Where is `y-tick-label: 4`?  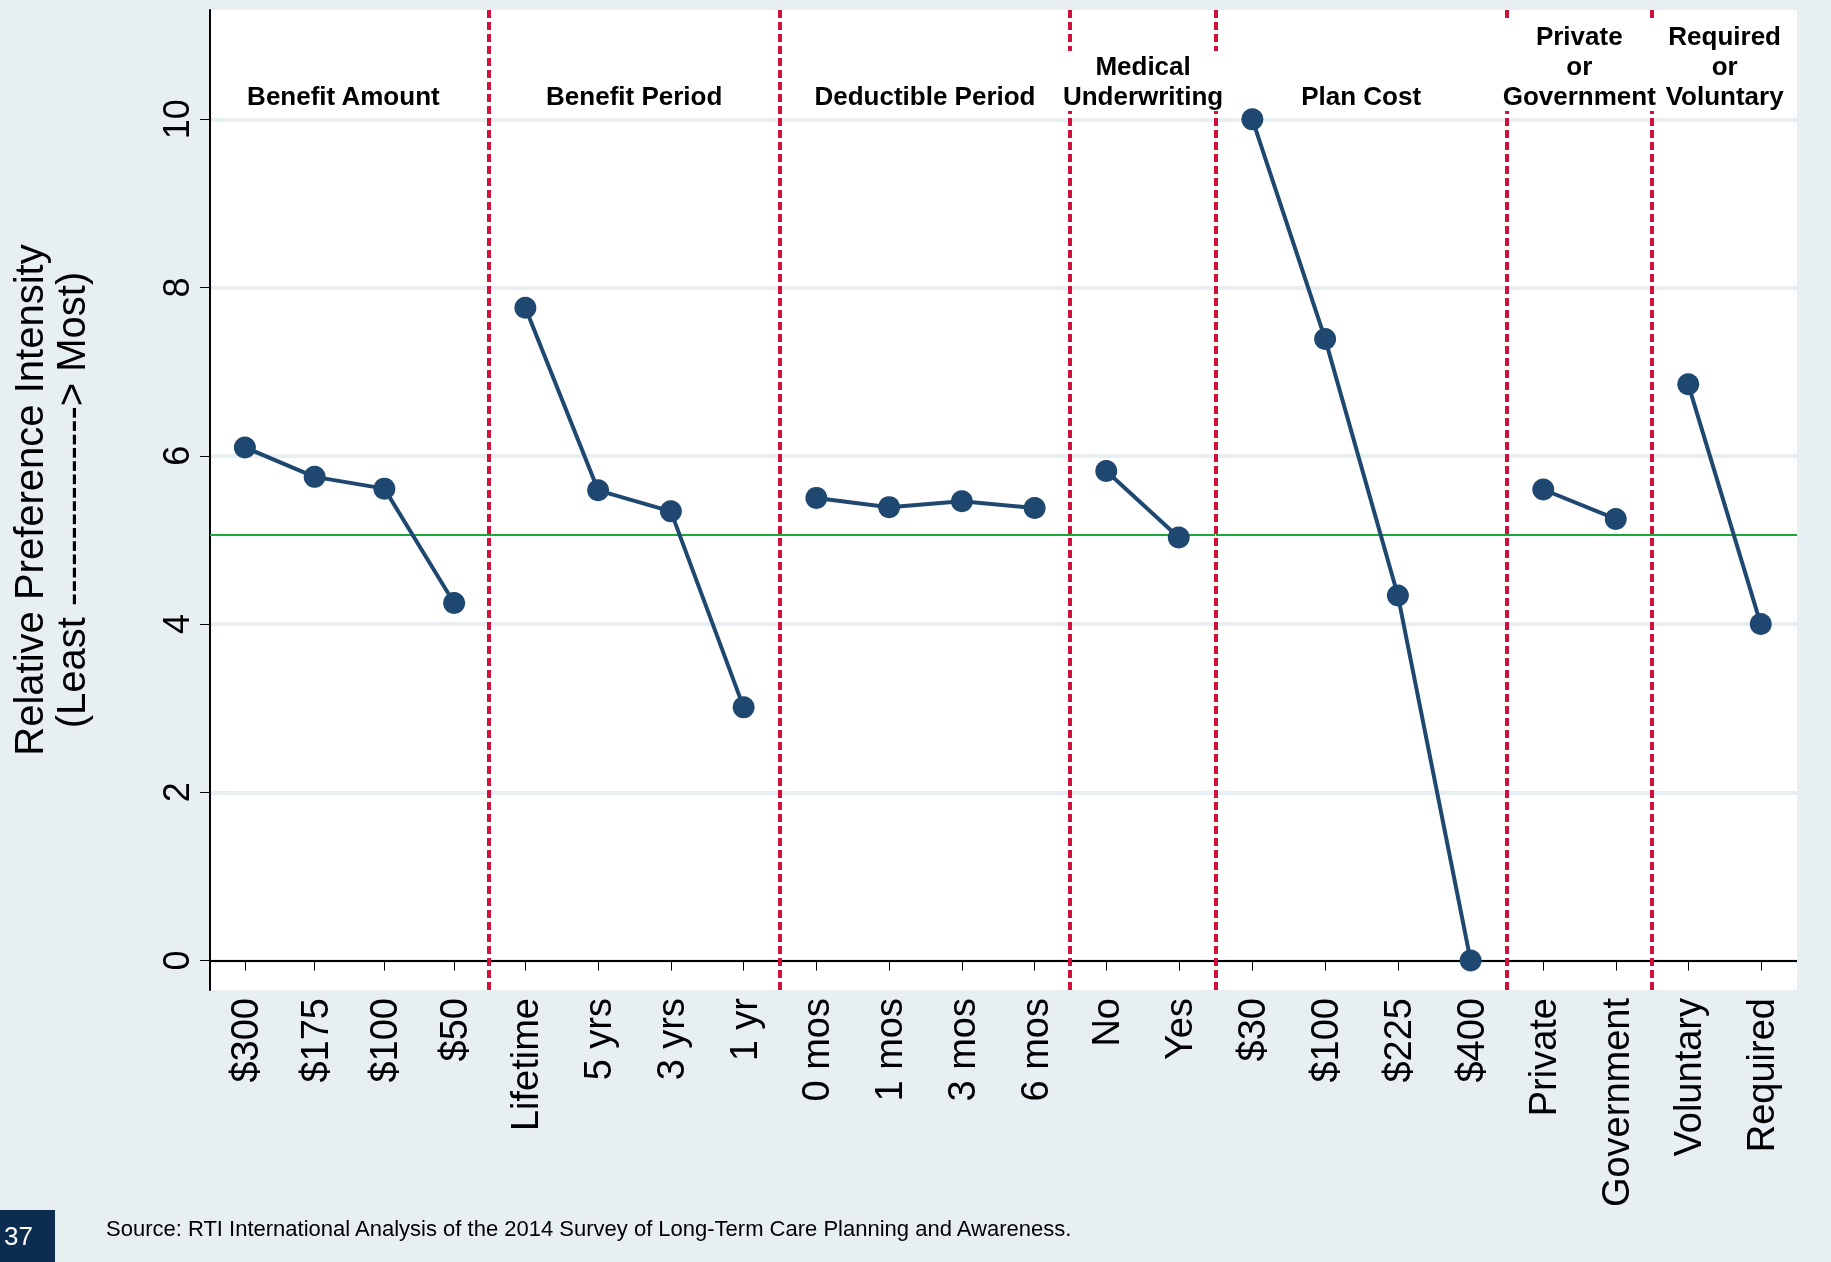 y-tick-label: 4 is located at coordinates (176, 624).